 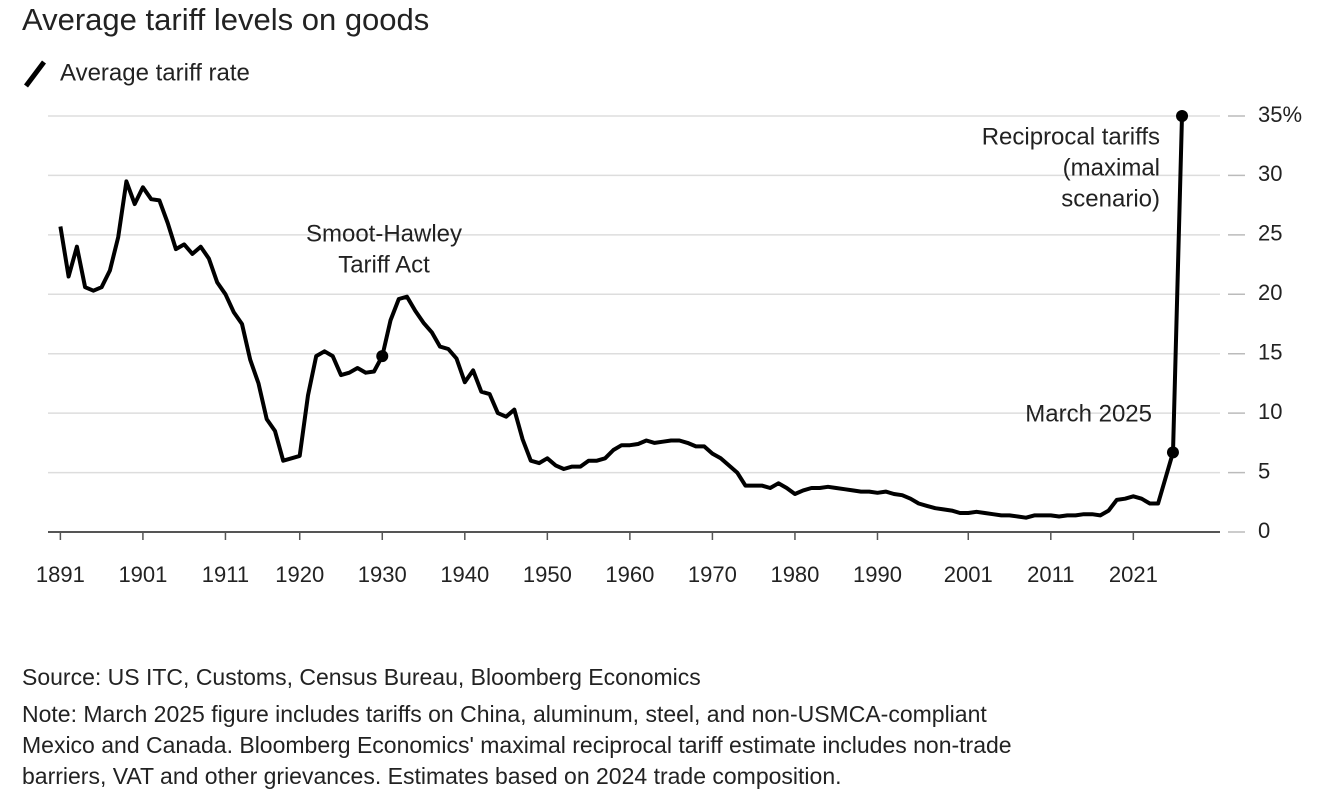 I want to click on y-tick-label: 5, so click(x=1264, y=470).